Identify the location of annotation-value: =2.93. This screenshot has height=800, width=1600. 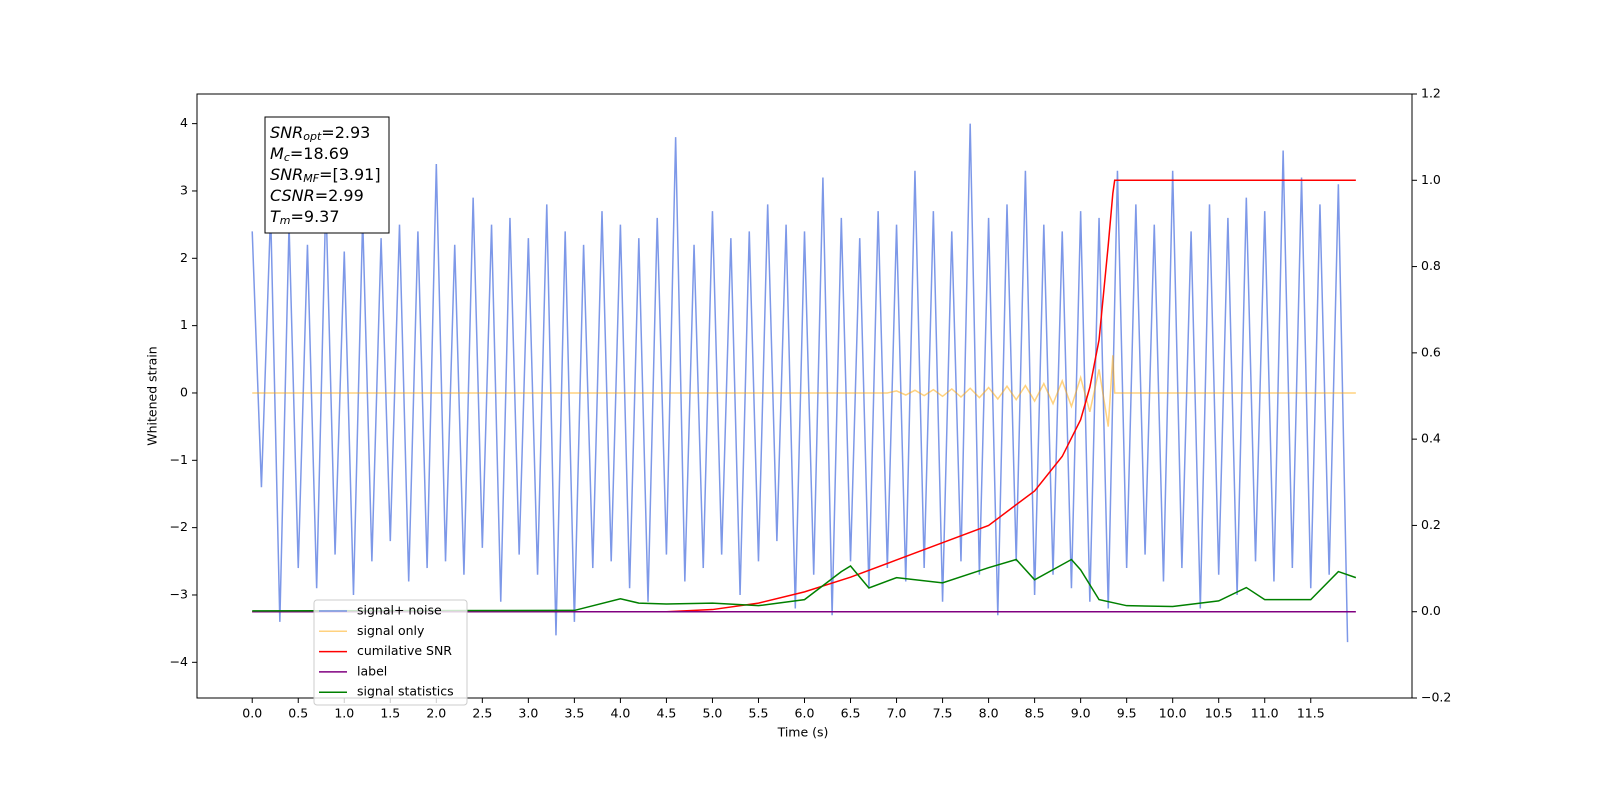
(345, 132).